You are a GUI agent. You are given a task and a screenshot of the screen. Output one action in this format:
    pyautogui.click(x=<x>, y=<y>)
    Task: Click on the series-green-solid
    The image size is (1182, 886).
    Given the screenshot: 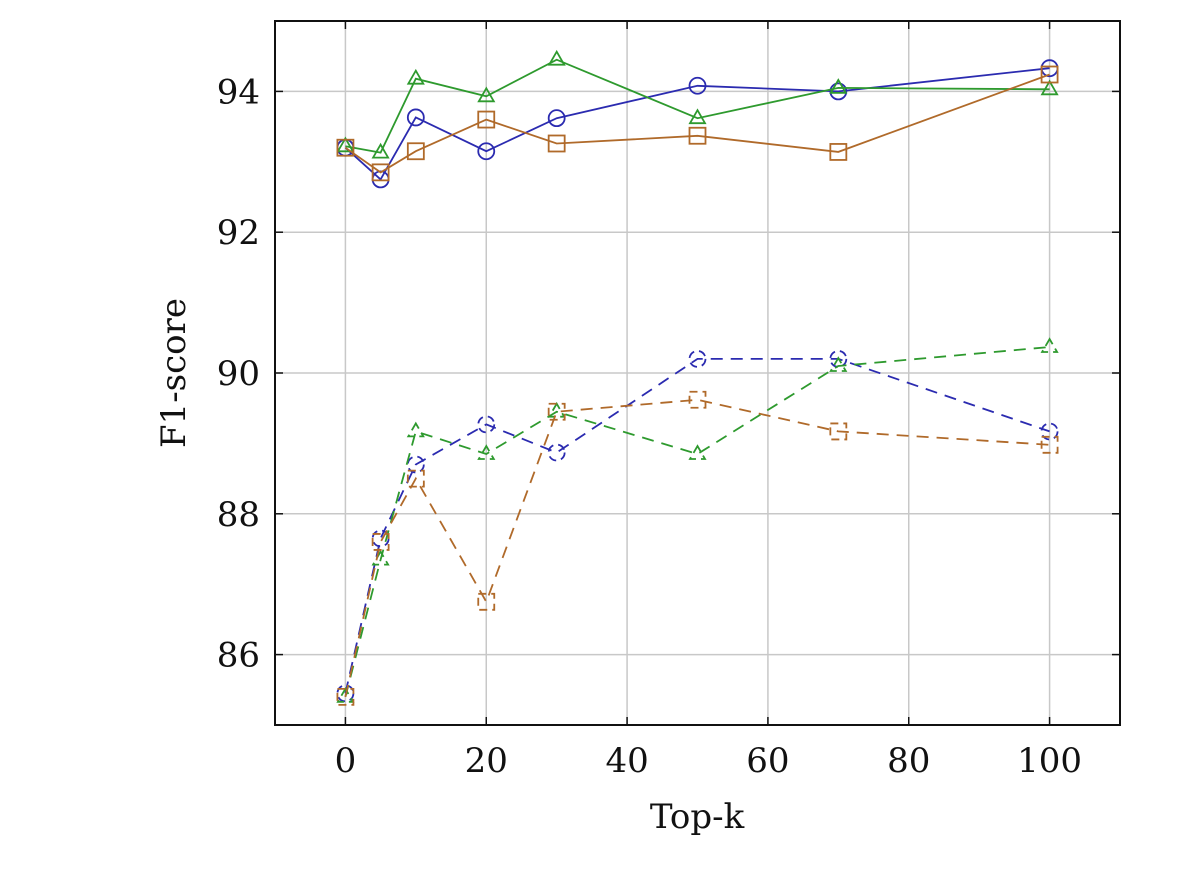 What is the action you would take?
    pyautogui.click(x=697, y=104)
    